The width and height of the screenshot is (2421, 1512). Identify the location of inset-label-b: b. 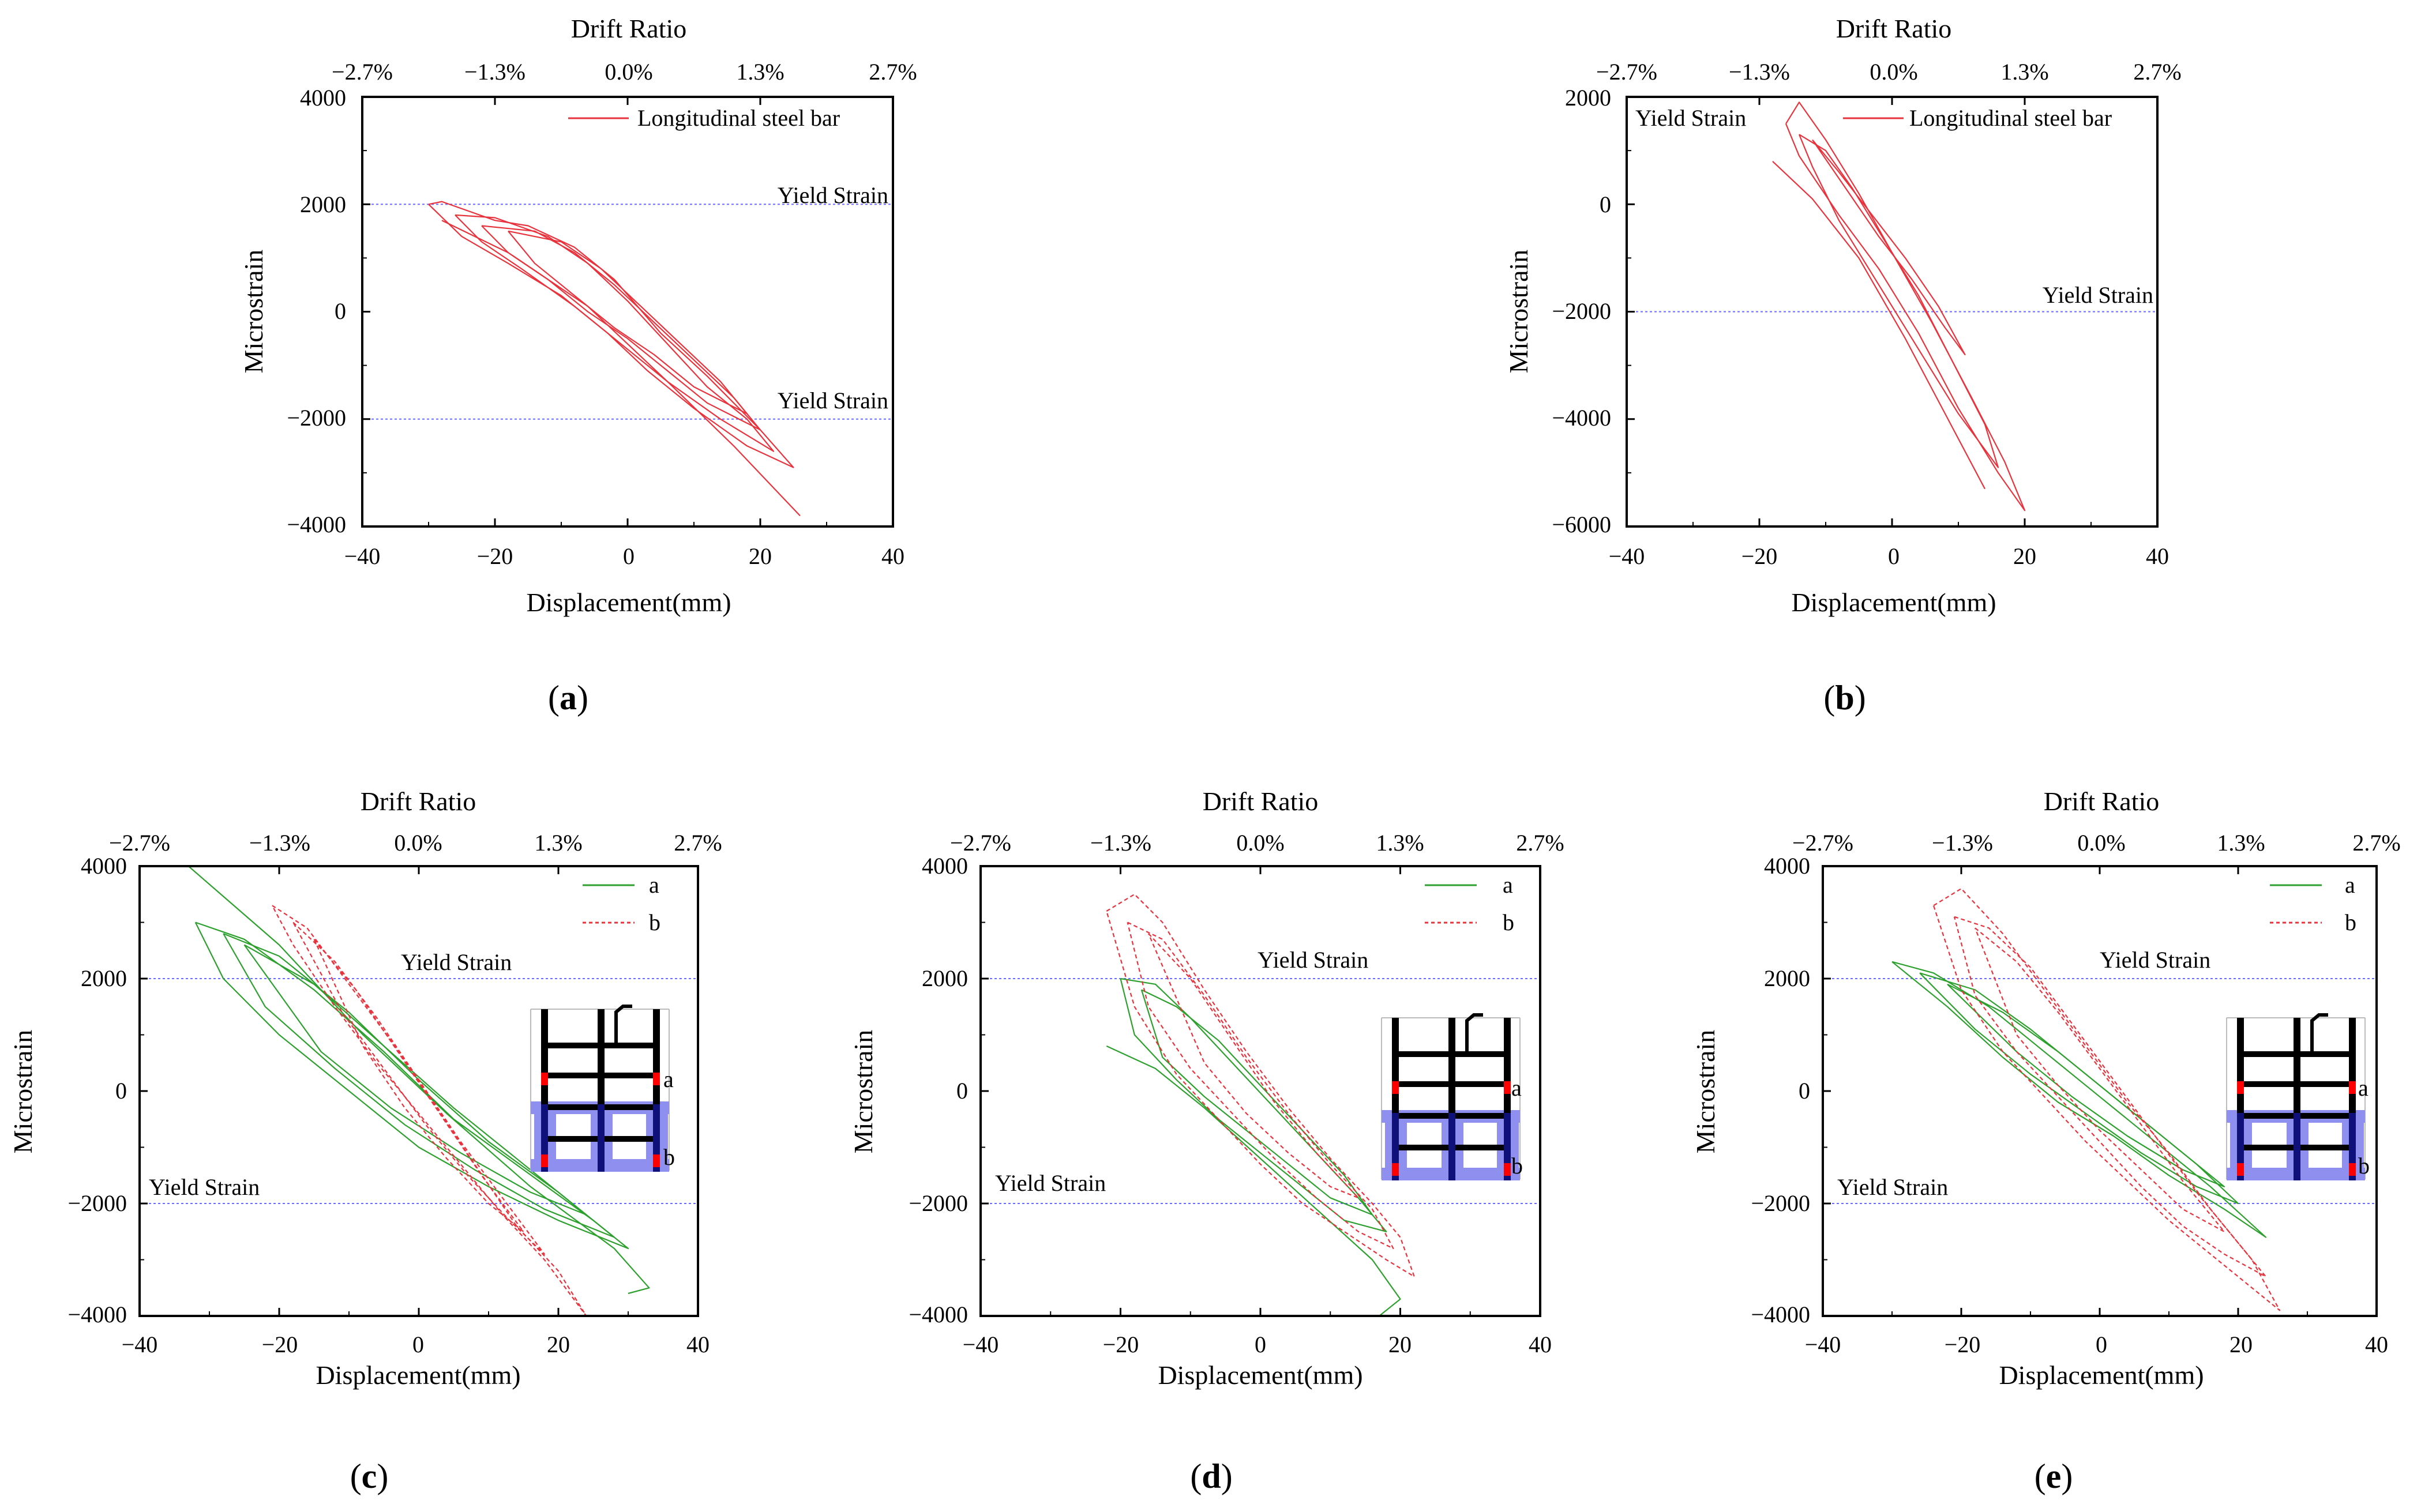
(669, 1157).